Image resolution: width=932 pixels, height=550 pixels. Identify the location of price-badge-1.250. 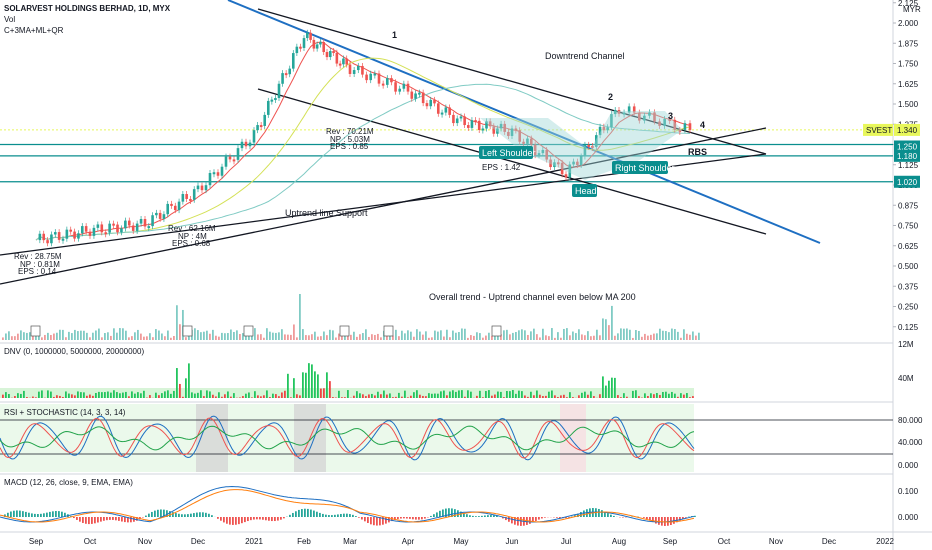
(907, 146).